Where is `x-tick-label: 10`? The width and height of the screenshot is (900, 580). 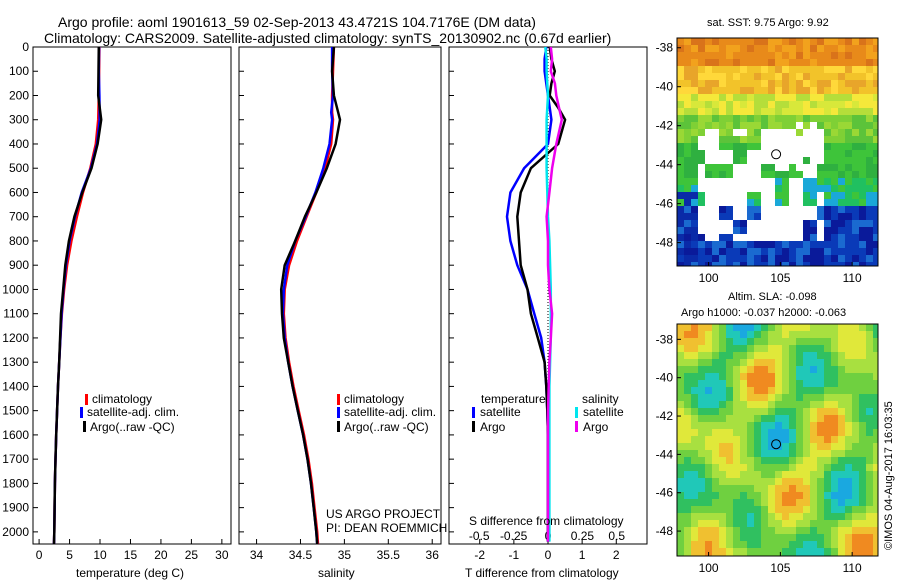
x-tick-label: 10 is located at coordinates (100, 555).